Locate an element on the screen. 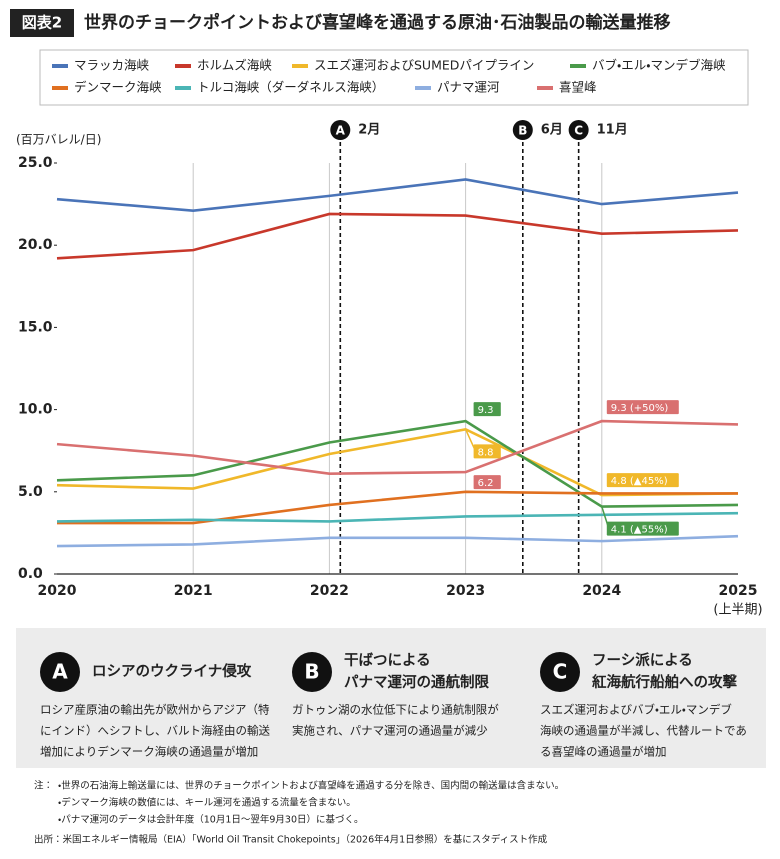 The image size is (780, 859). y-axis-label: (百万バレル/日) is located at coordinates (58, 140).